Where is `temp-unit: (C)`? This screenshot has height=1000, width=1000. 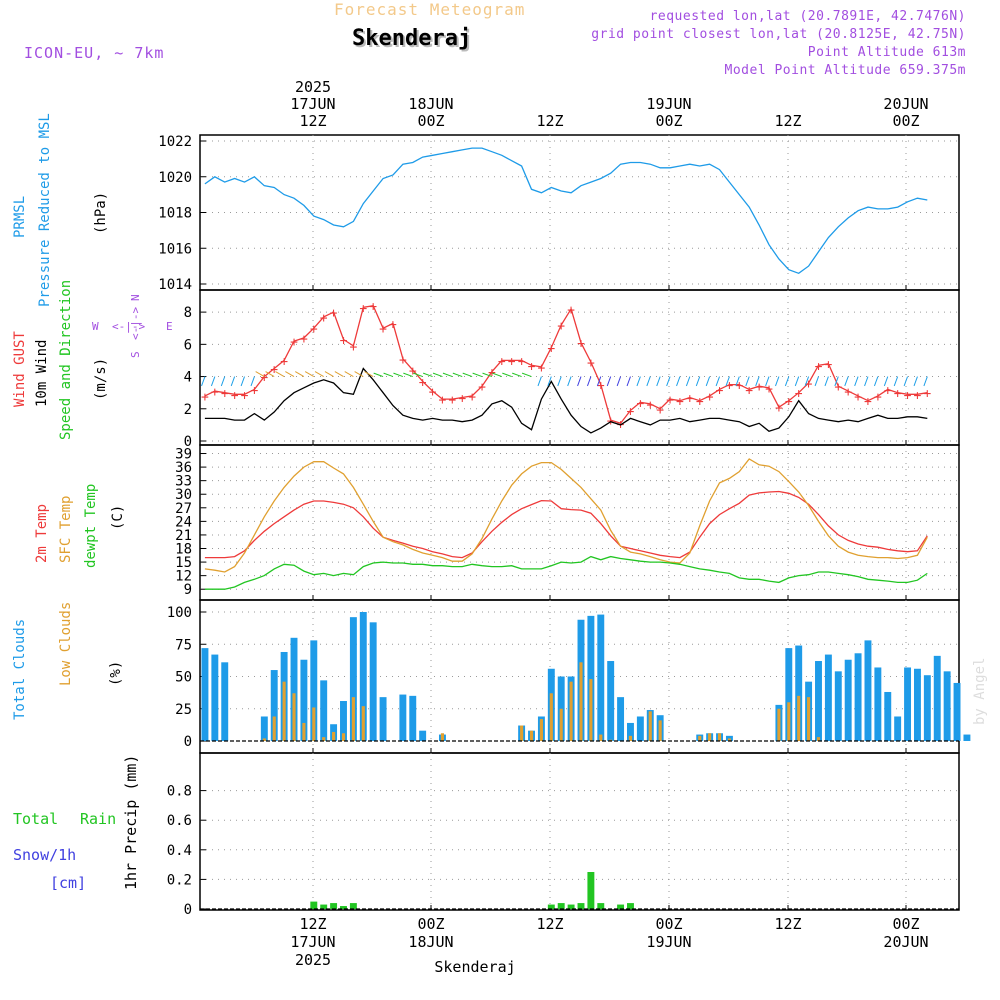 temp-unit: (C) is located at coordinates (118, 517).